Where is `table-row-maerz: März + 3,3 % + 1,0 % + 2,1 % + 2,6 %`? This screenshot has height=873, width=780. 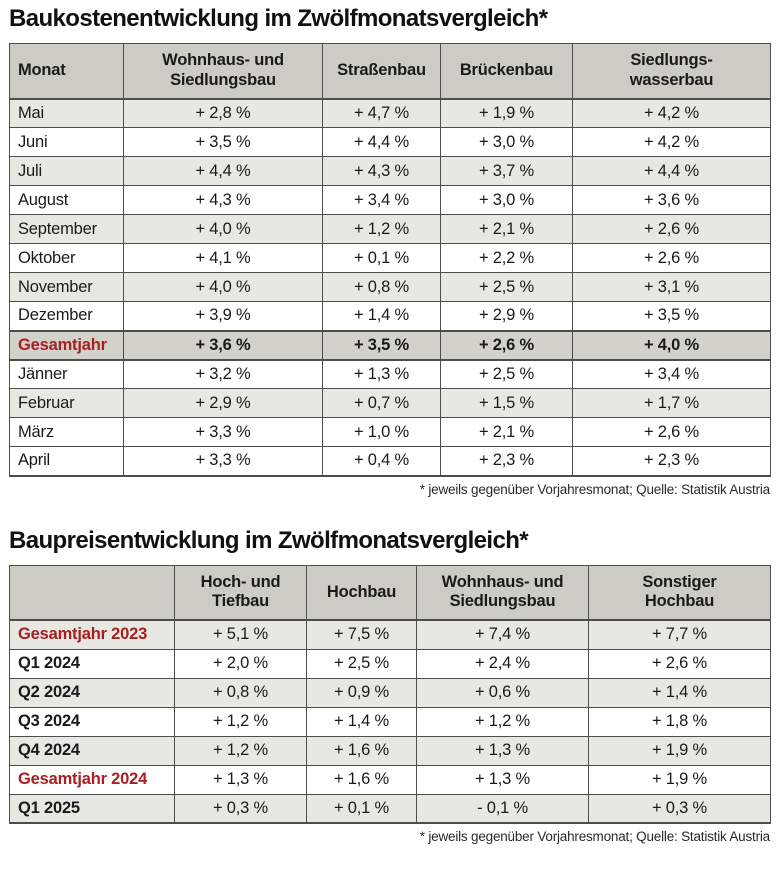
table-row-maerz: März + 3,3 % + 1,0 % + 2,1 % + 2,6 % is located at coordinates (390, 432).